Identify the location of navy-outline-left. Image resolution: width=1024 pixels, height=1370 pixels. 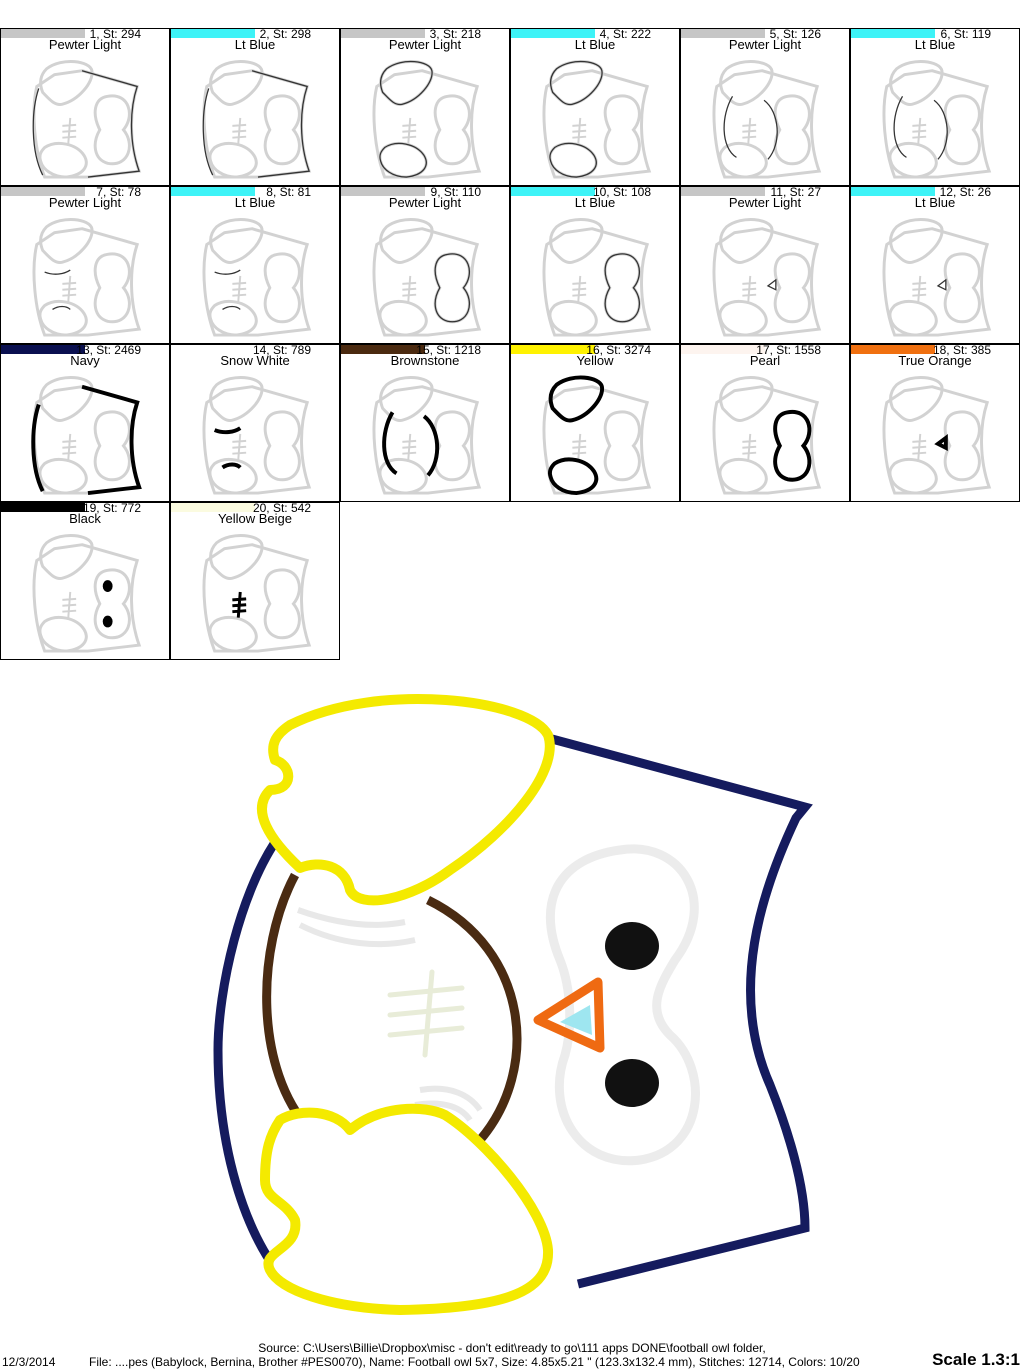
(248, 1055).